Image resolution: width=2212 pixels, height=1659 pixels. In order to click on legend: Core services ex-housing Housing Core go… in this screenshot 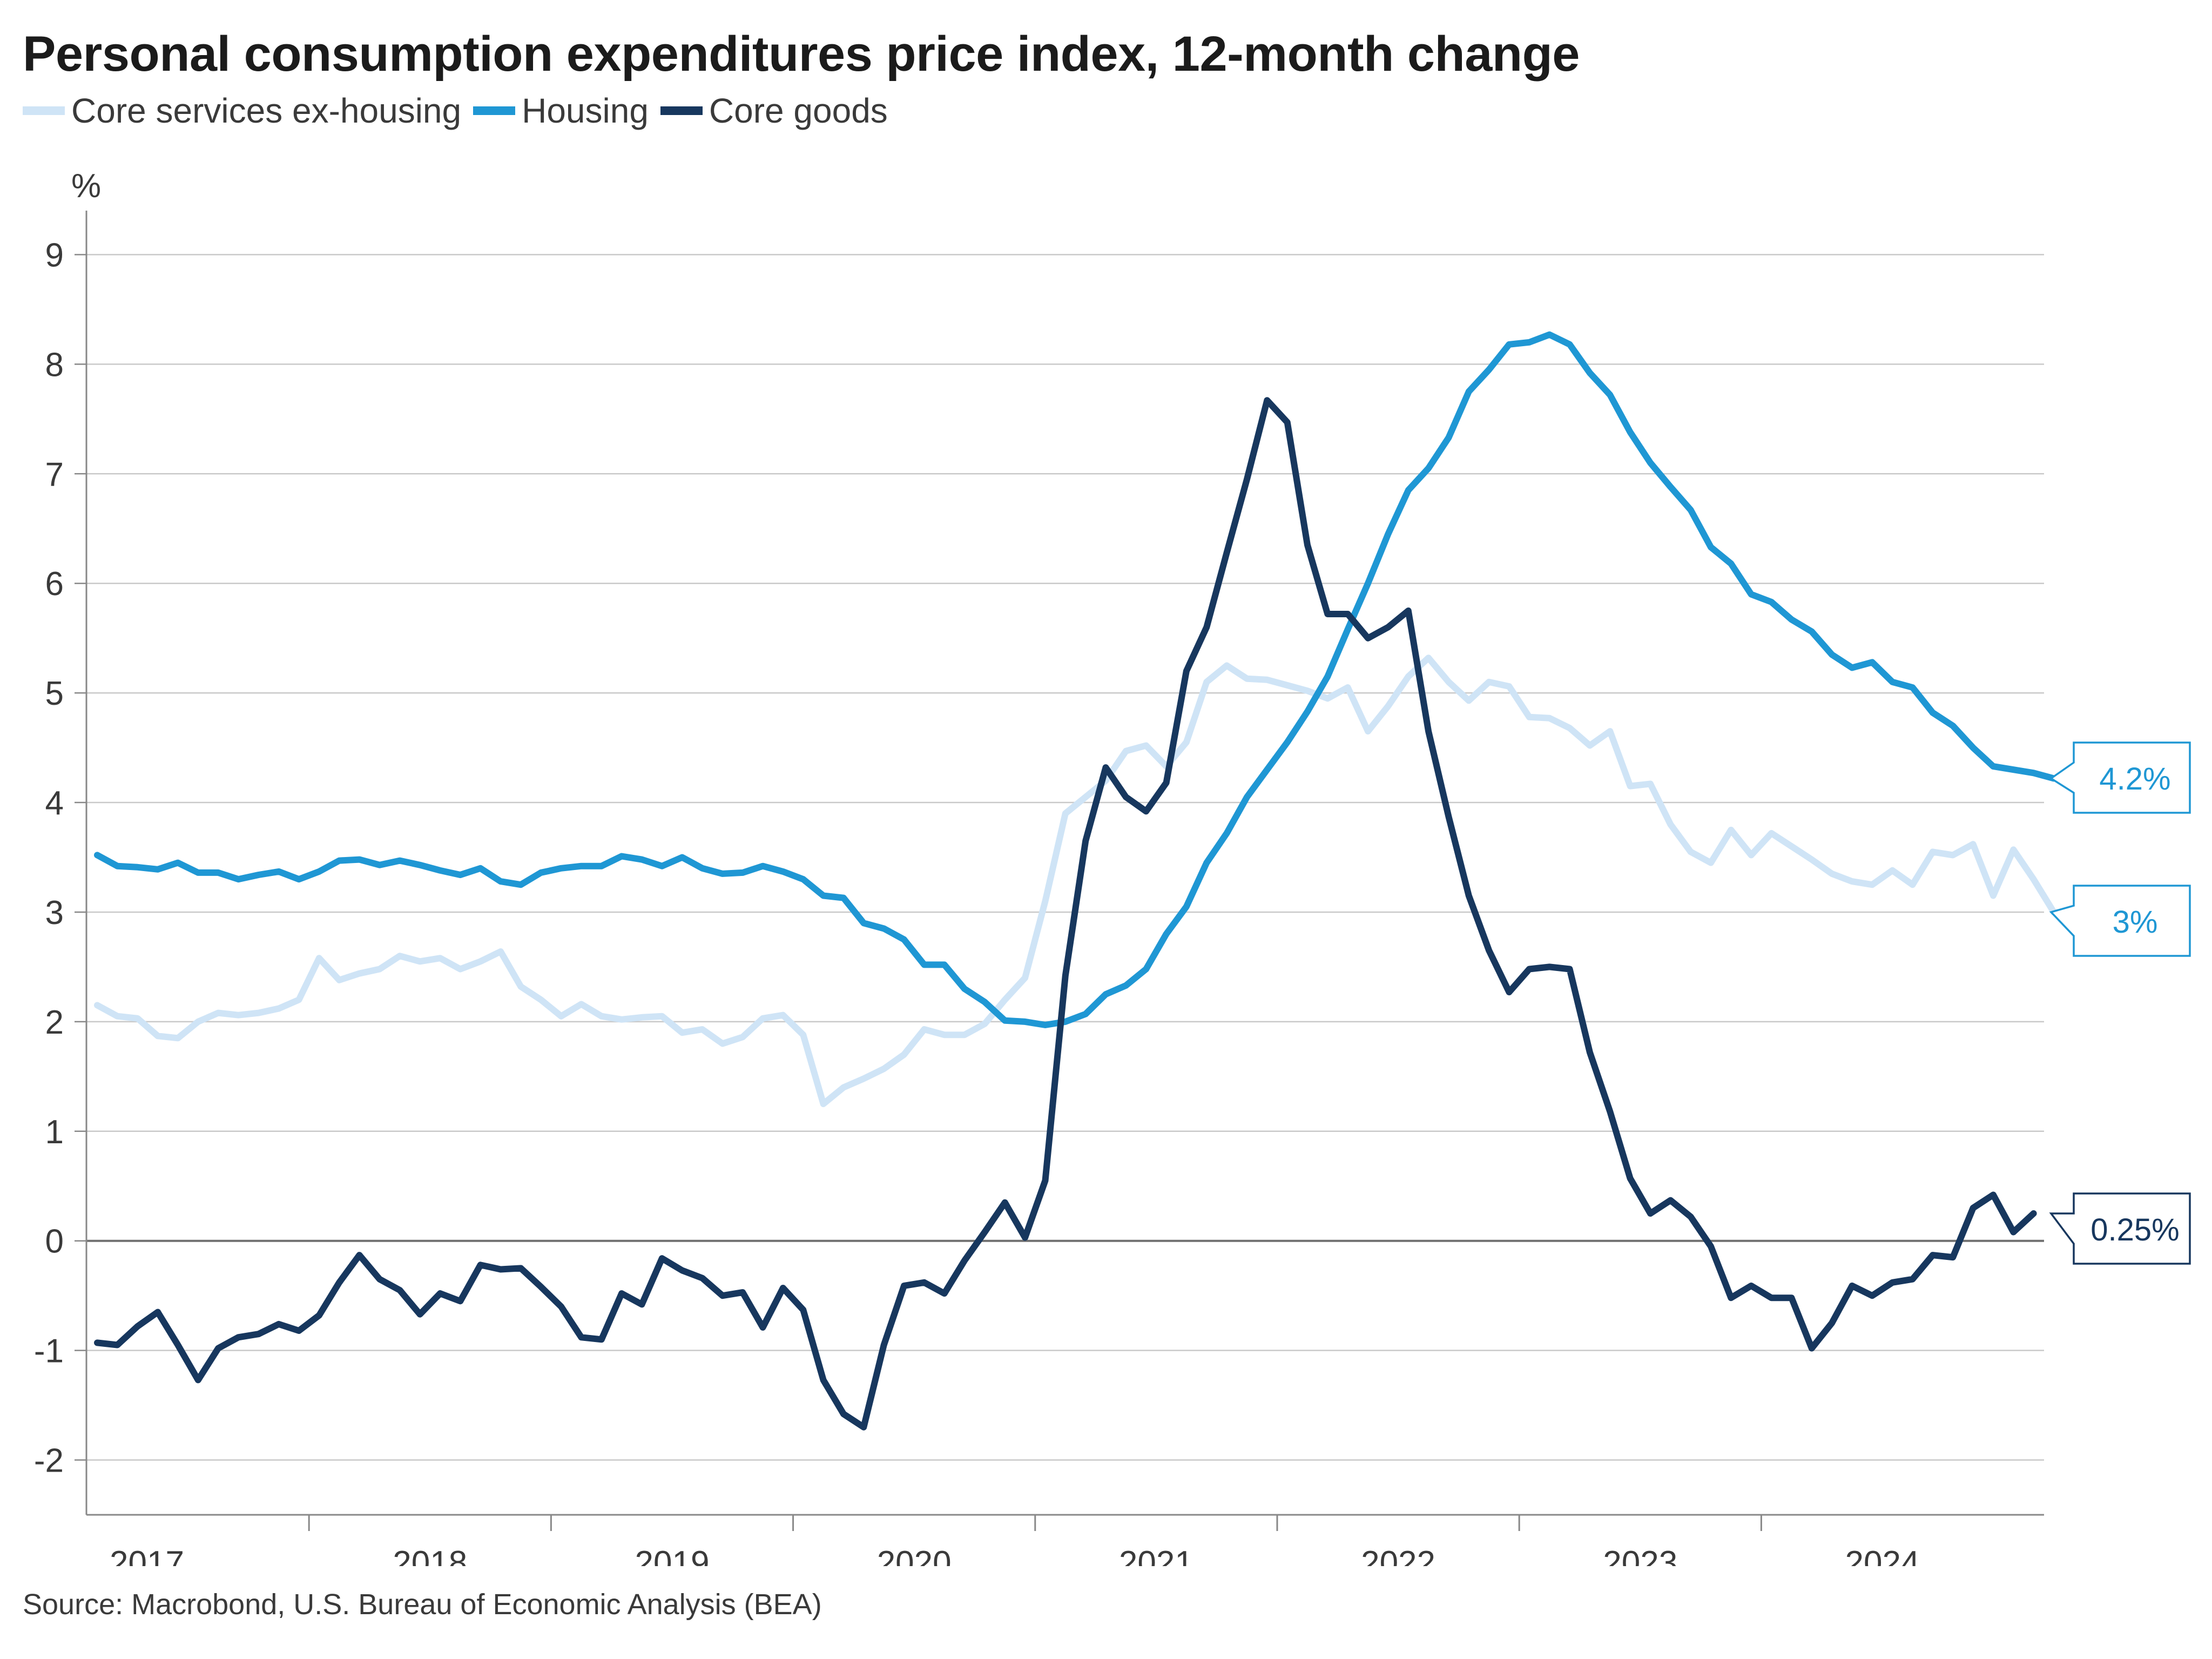, I will do `click(461, 111)`.